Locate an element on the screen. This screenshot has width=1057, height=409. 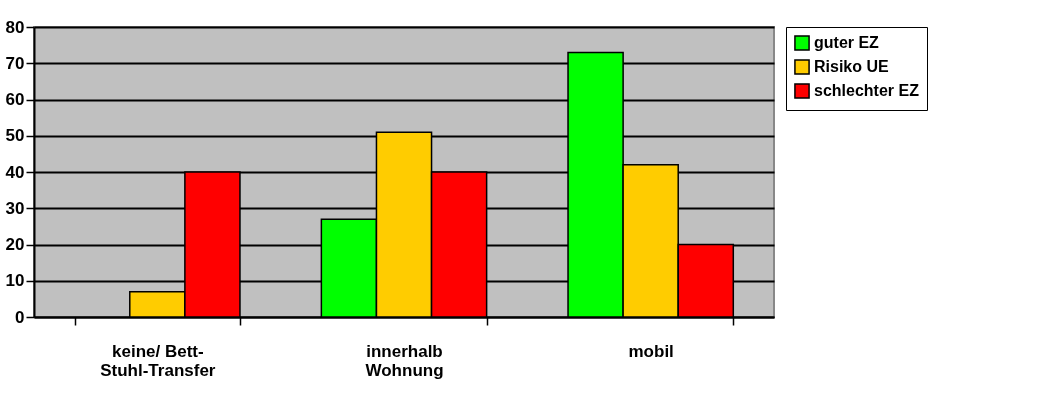
y-tick-label: 60 is located at coordinates (15, 99).